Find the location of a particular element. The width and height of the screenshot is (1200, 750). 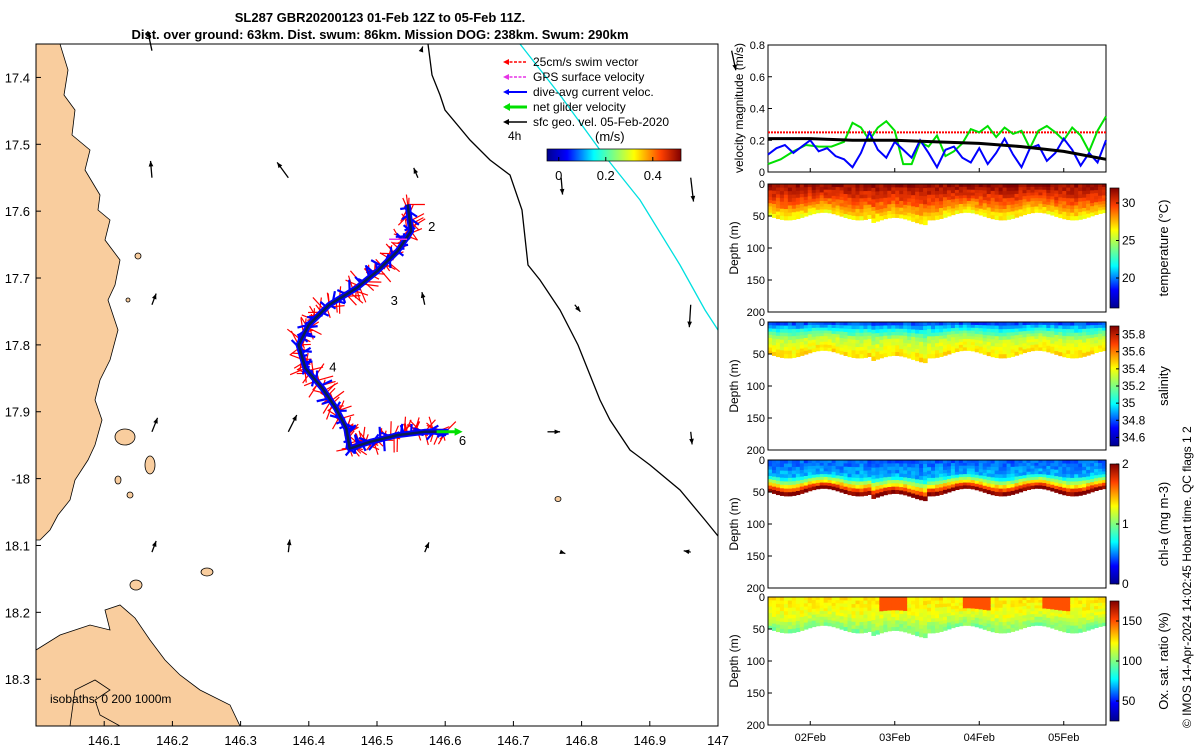

geo-vector is located at coordinates (562, 186).